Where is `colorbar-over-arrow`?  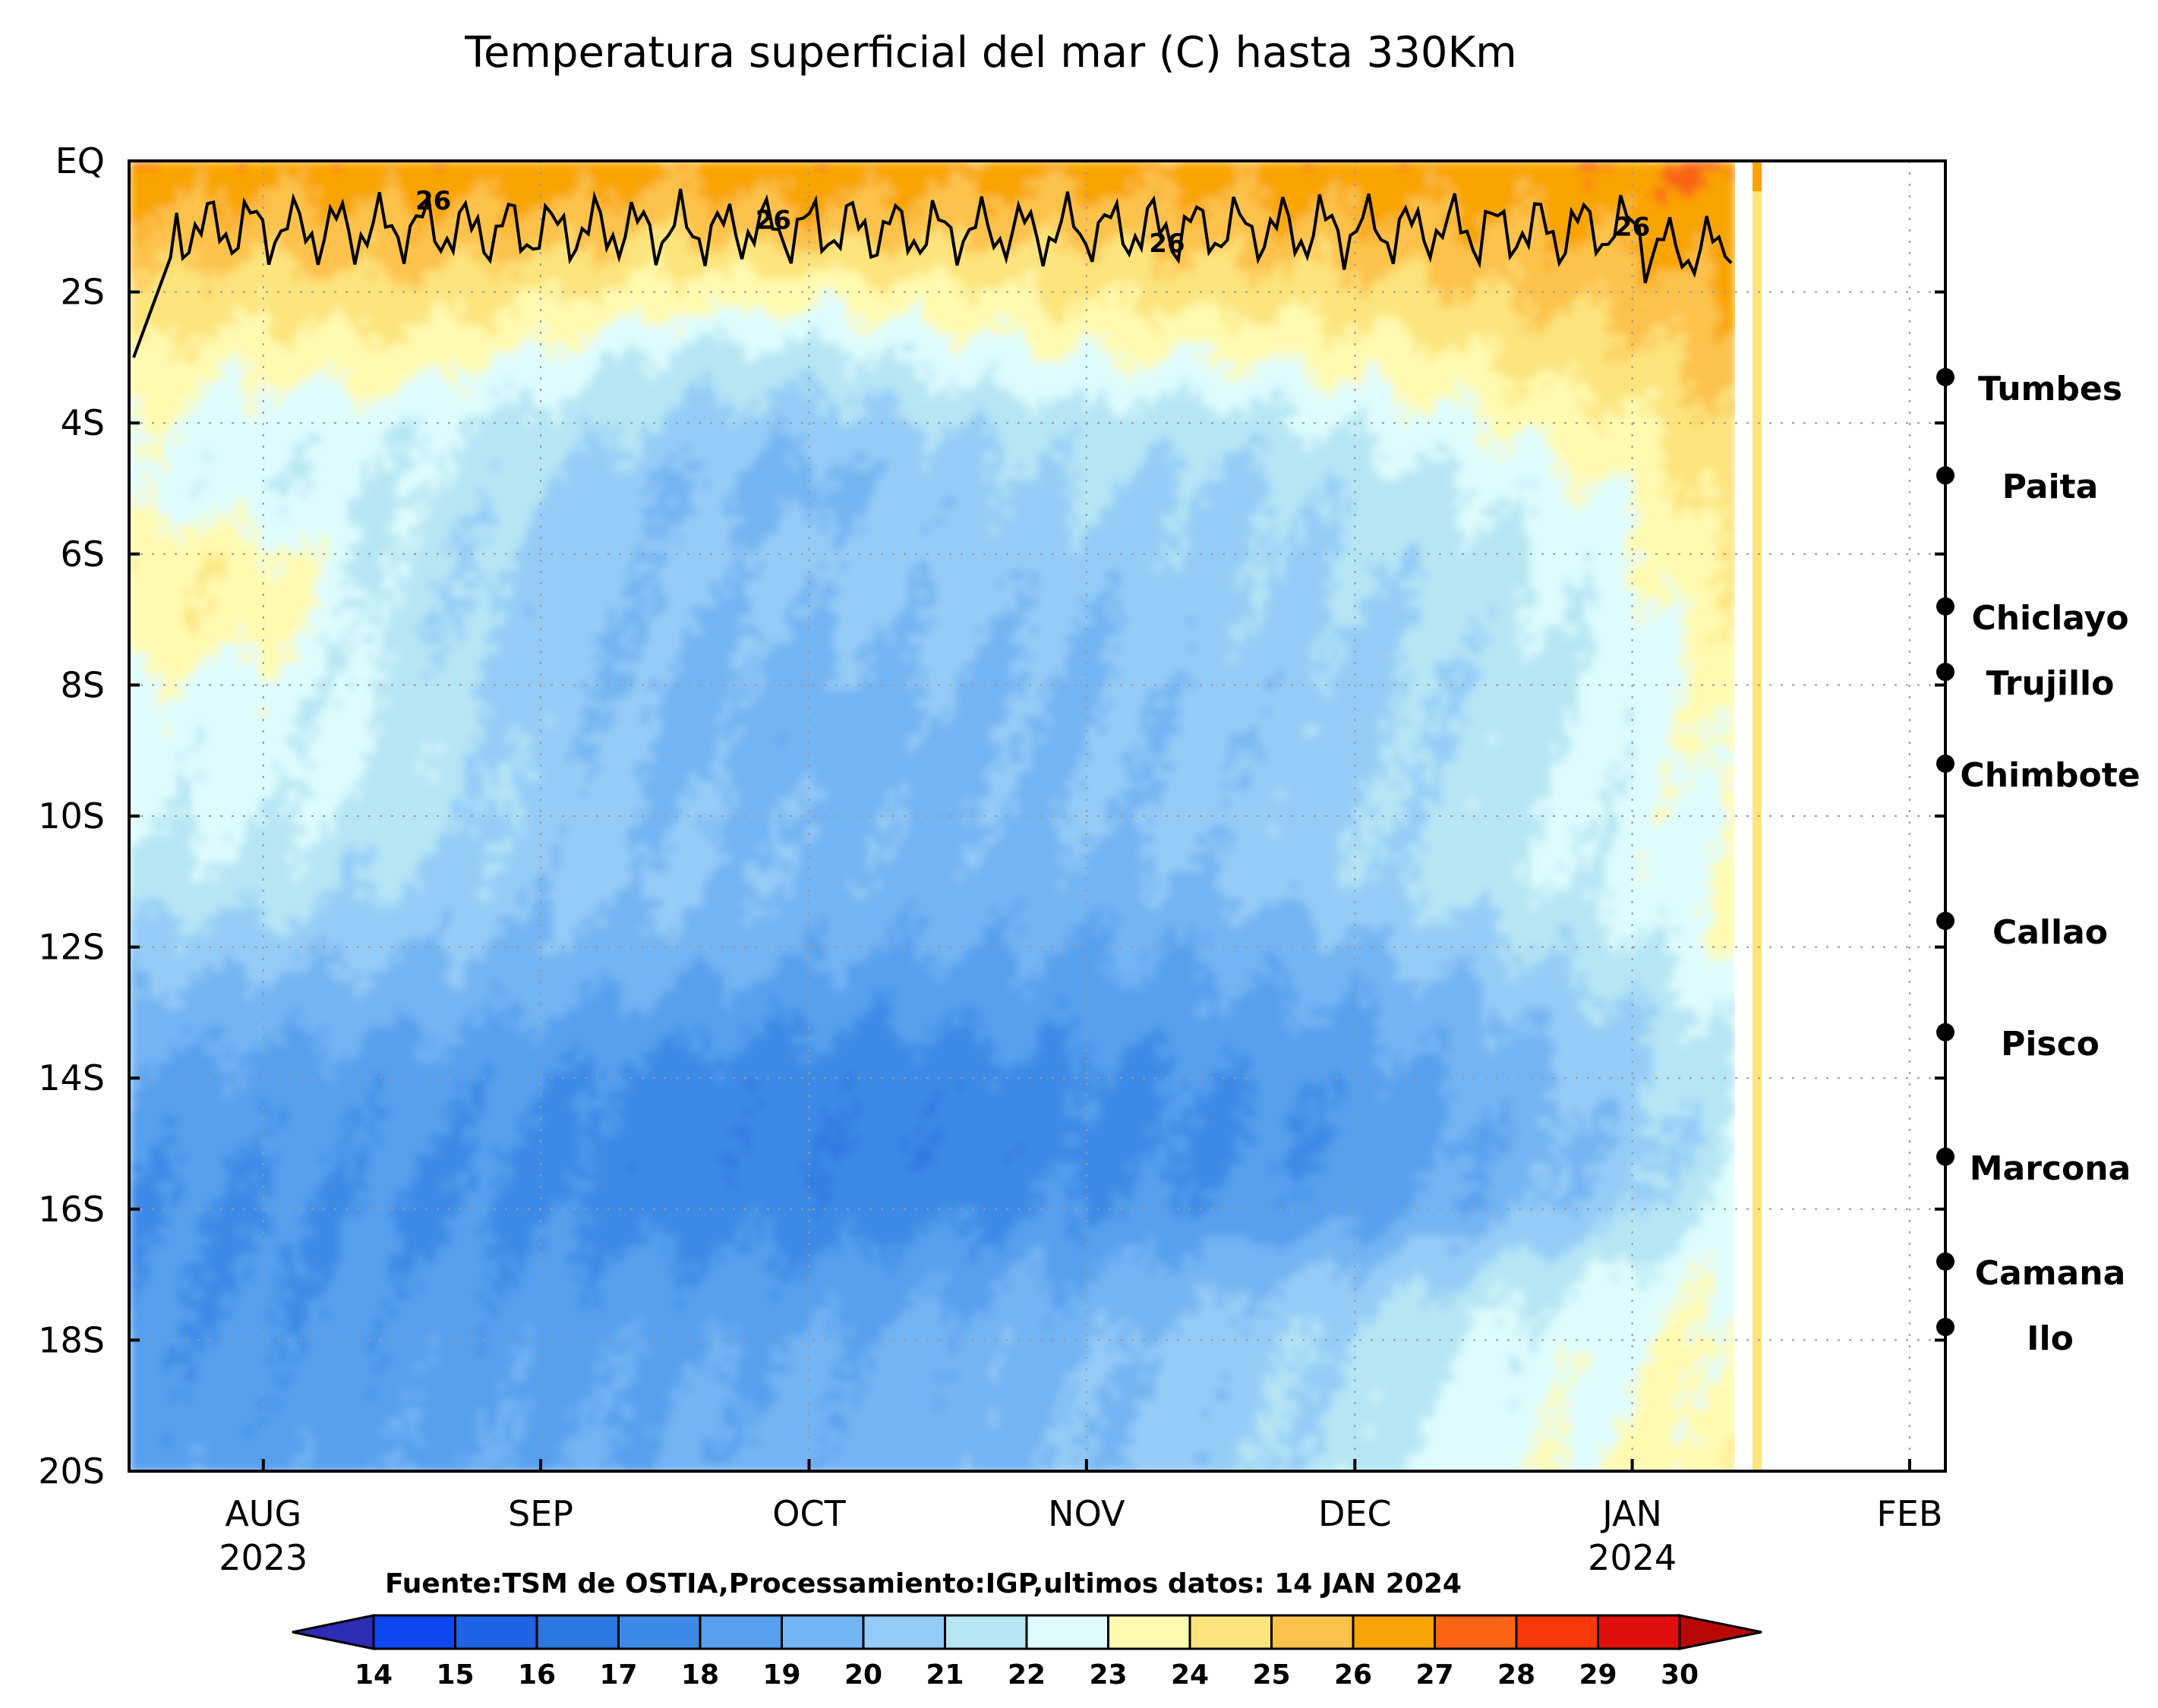
colorbar-over-arrow is located at coordinates (1720, 1632).